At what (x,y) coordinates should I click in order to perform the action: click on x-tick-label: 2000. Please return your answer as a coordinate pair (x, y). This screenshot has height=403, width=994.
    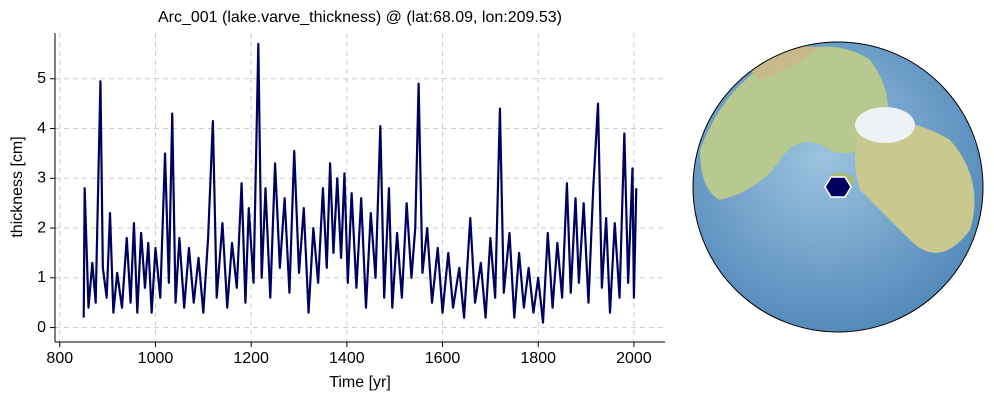
    Looking at the image, I should click on (634, 358).